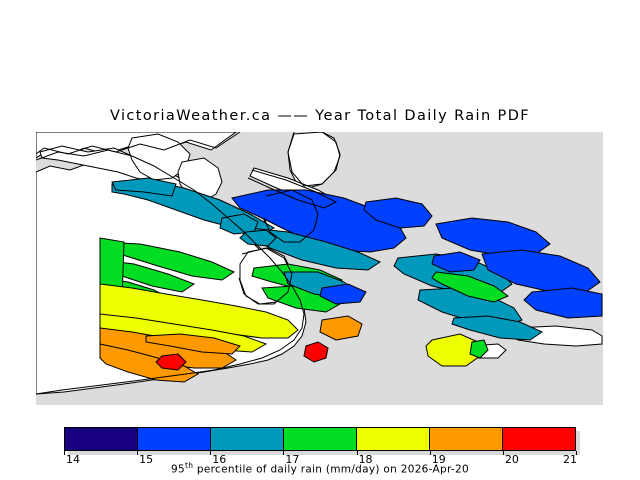  Describe the element at coordinates (73, 459) in the screenshot. I see `colorbar-tick-label-14: 14` at that location.